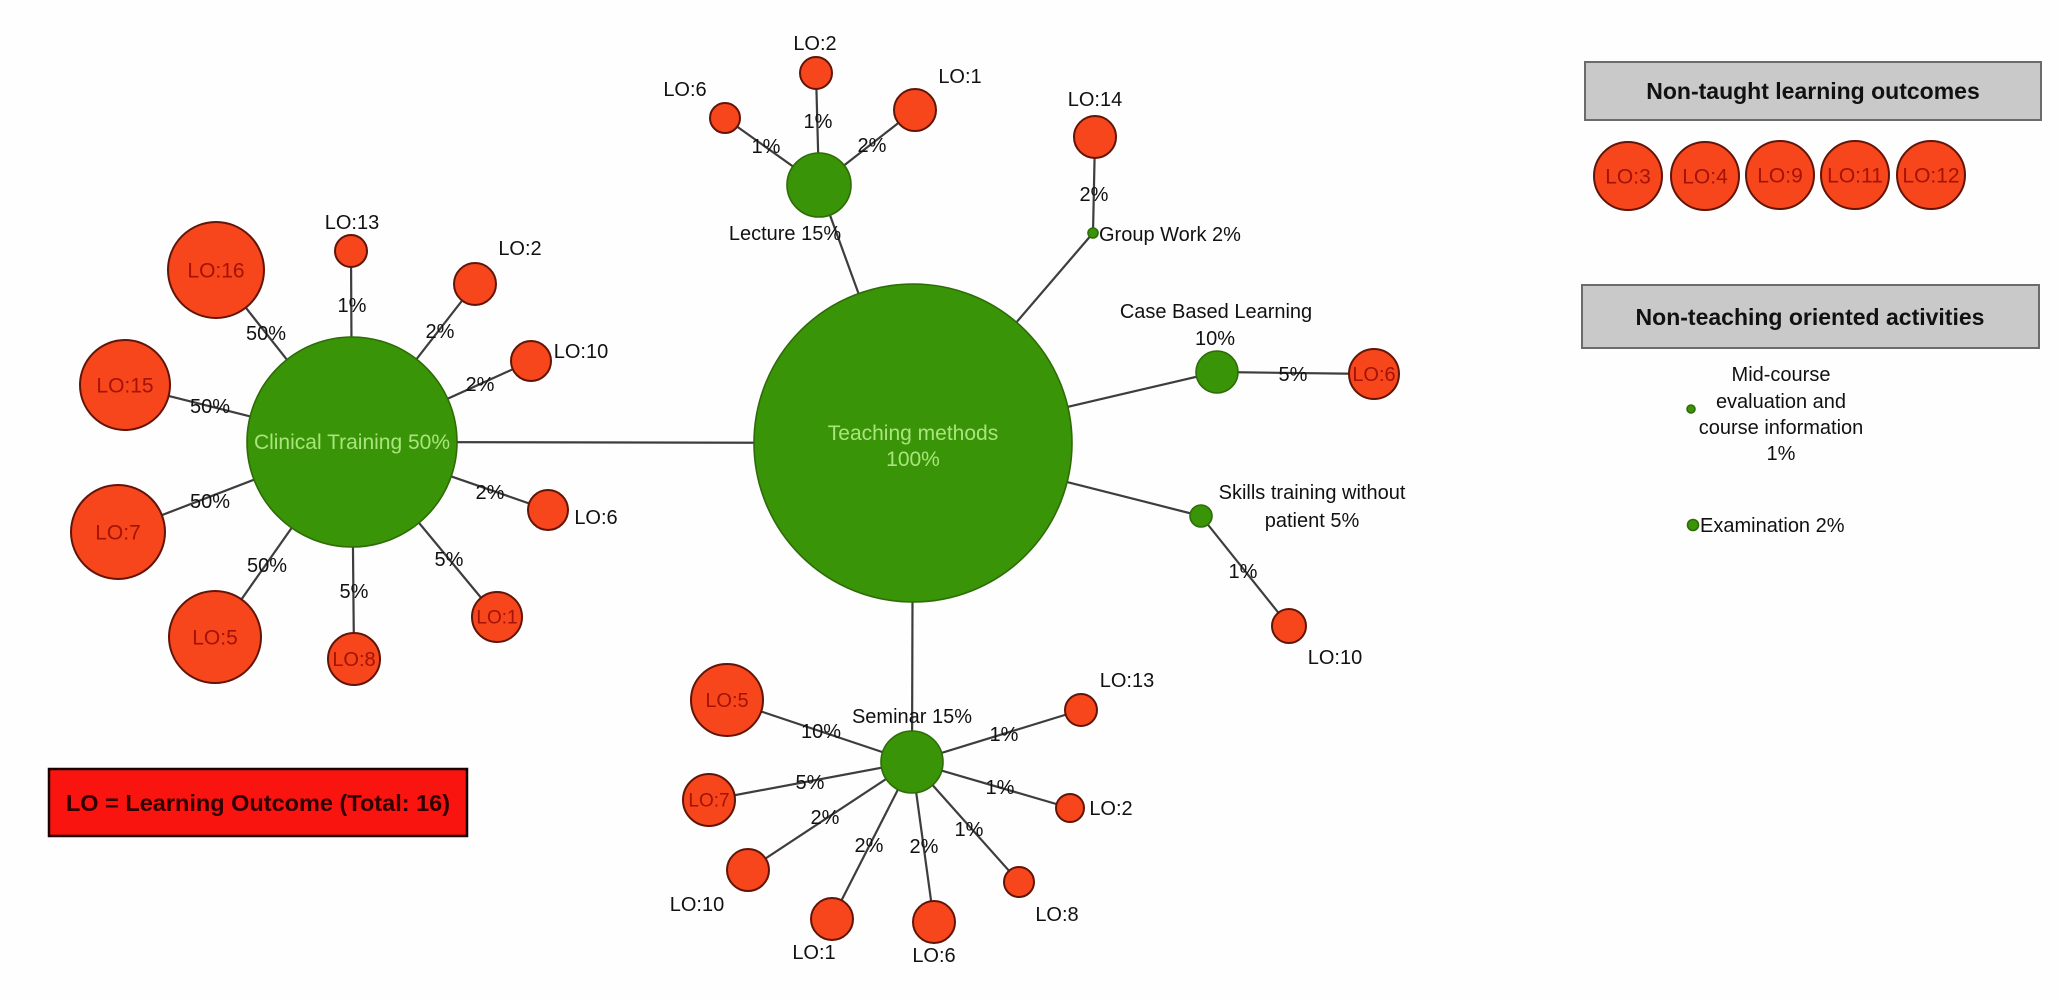 This screenshot has width=2059, height=1006. Describe the element at coordinates (215, 270) in the screenshot. I see `svg-text: LO:16` at that location.